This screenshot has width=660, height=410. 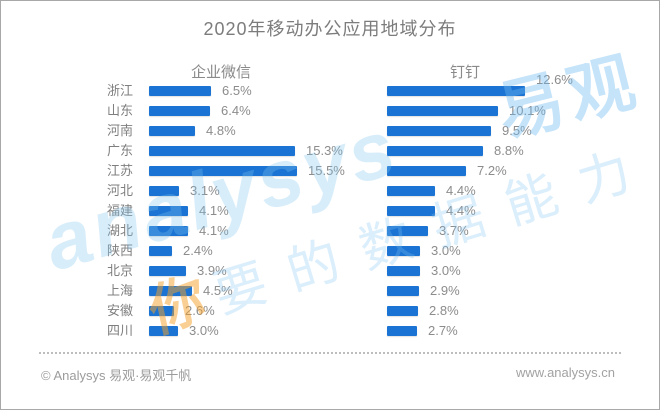 I want to click on wechat-work-value-label: 15.3%, so click(x=324, y=150).